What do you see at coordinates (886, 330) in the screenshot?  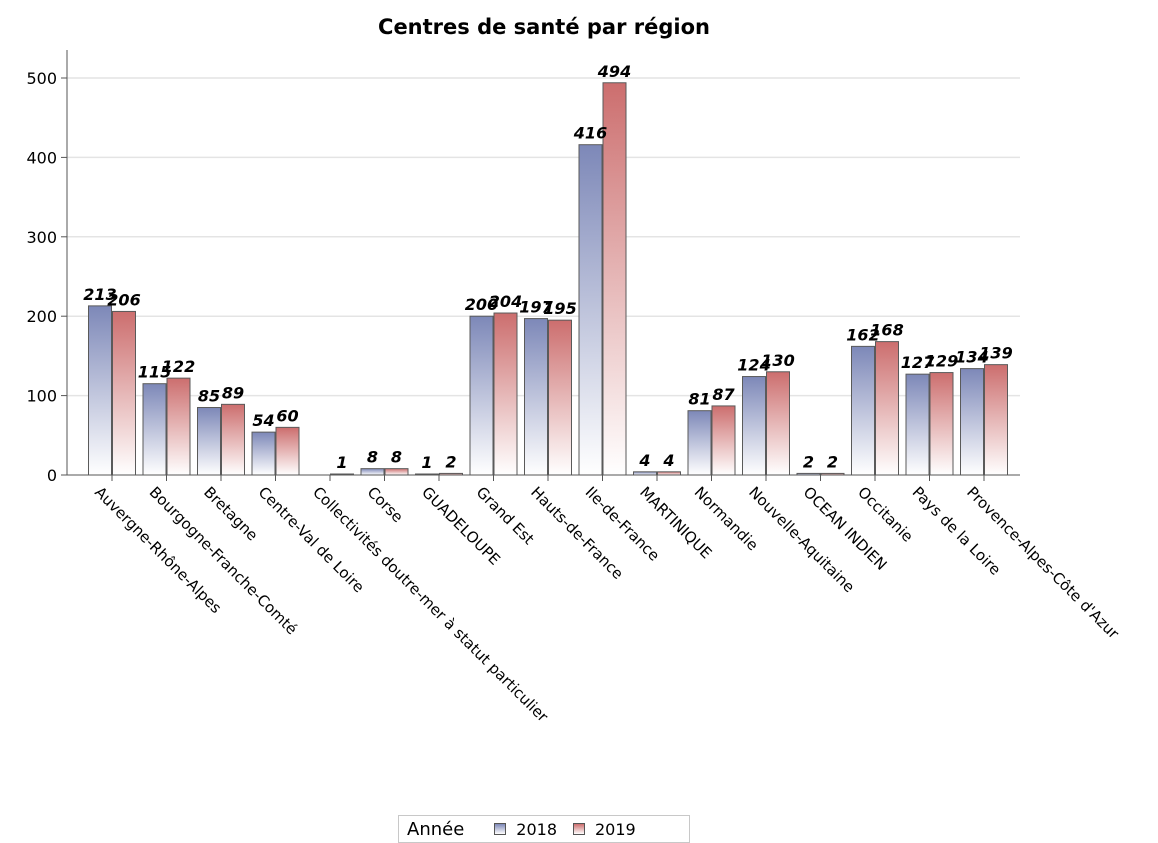 I see `data-label-2019-14: 168` at bounding box center [886, 330].